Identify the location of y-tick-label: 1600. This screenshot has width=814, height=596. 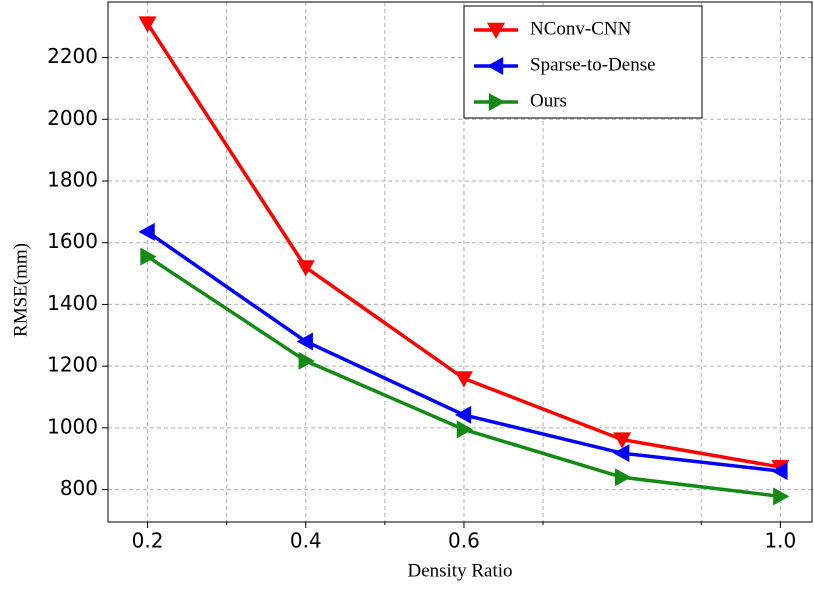
(72, 241).